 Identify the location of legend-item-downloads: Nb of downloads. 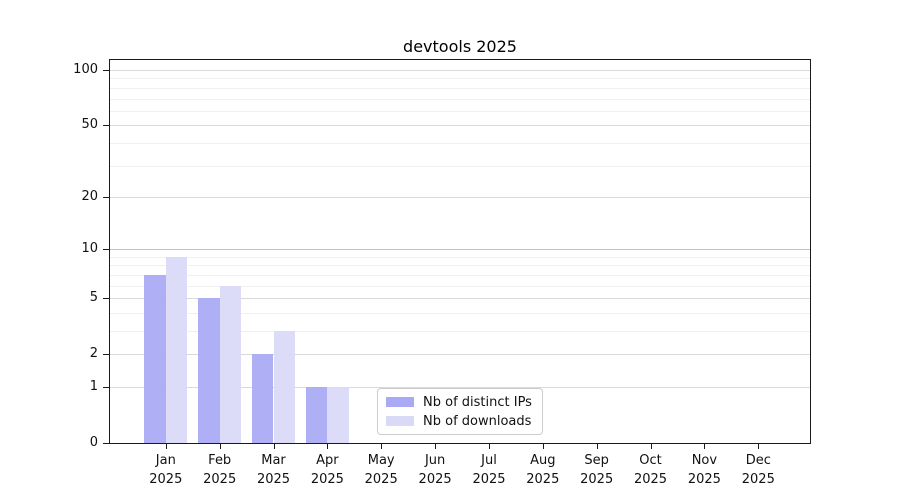
(460, 421).